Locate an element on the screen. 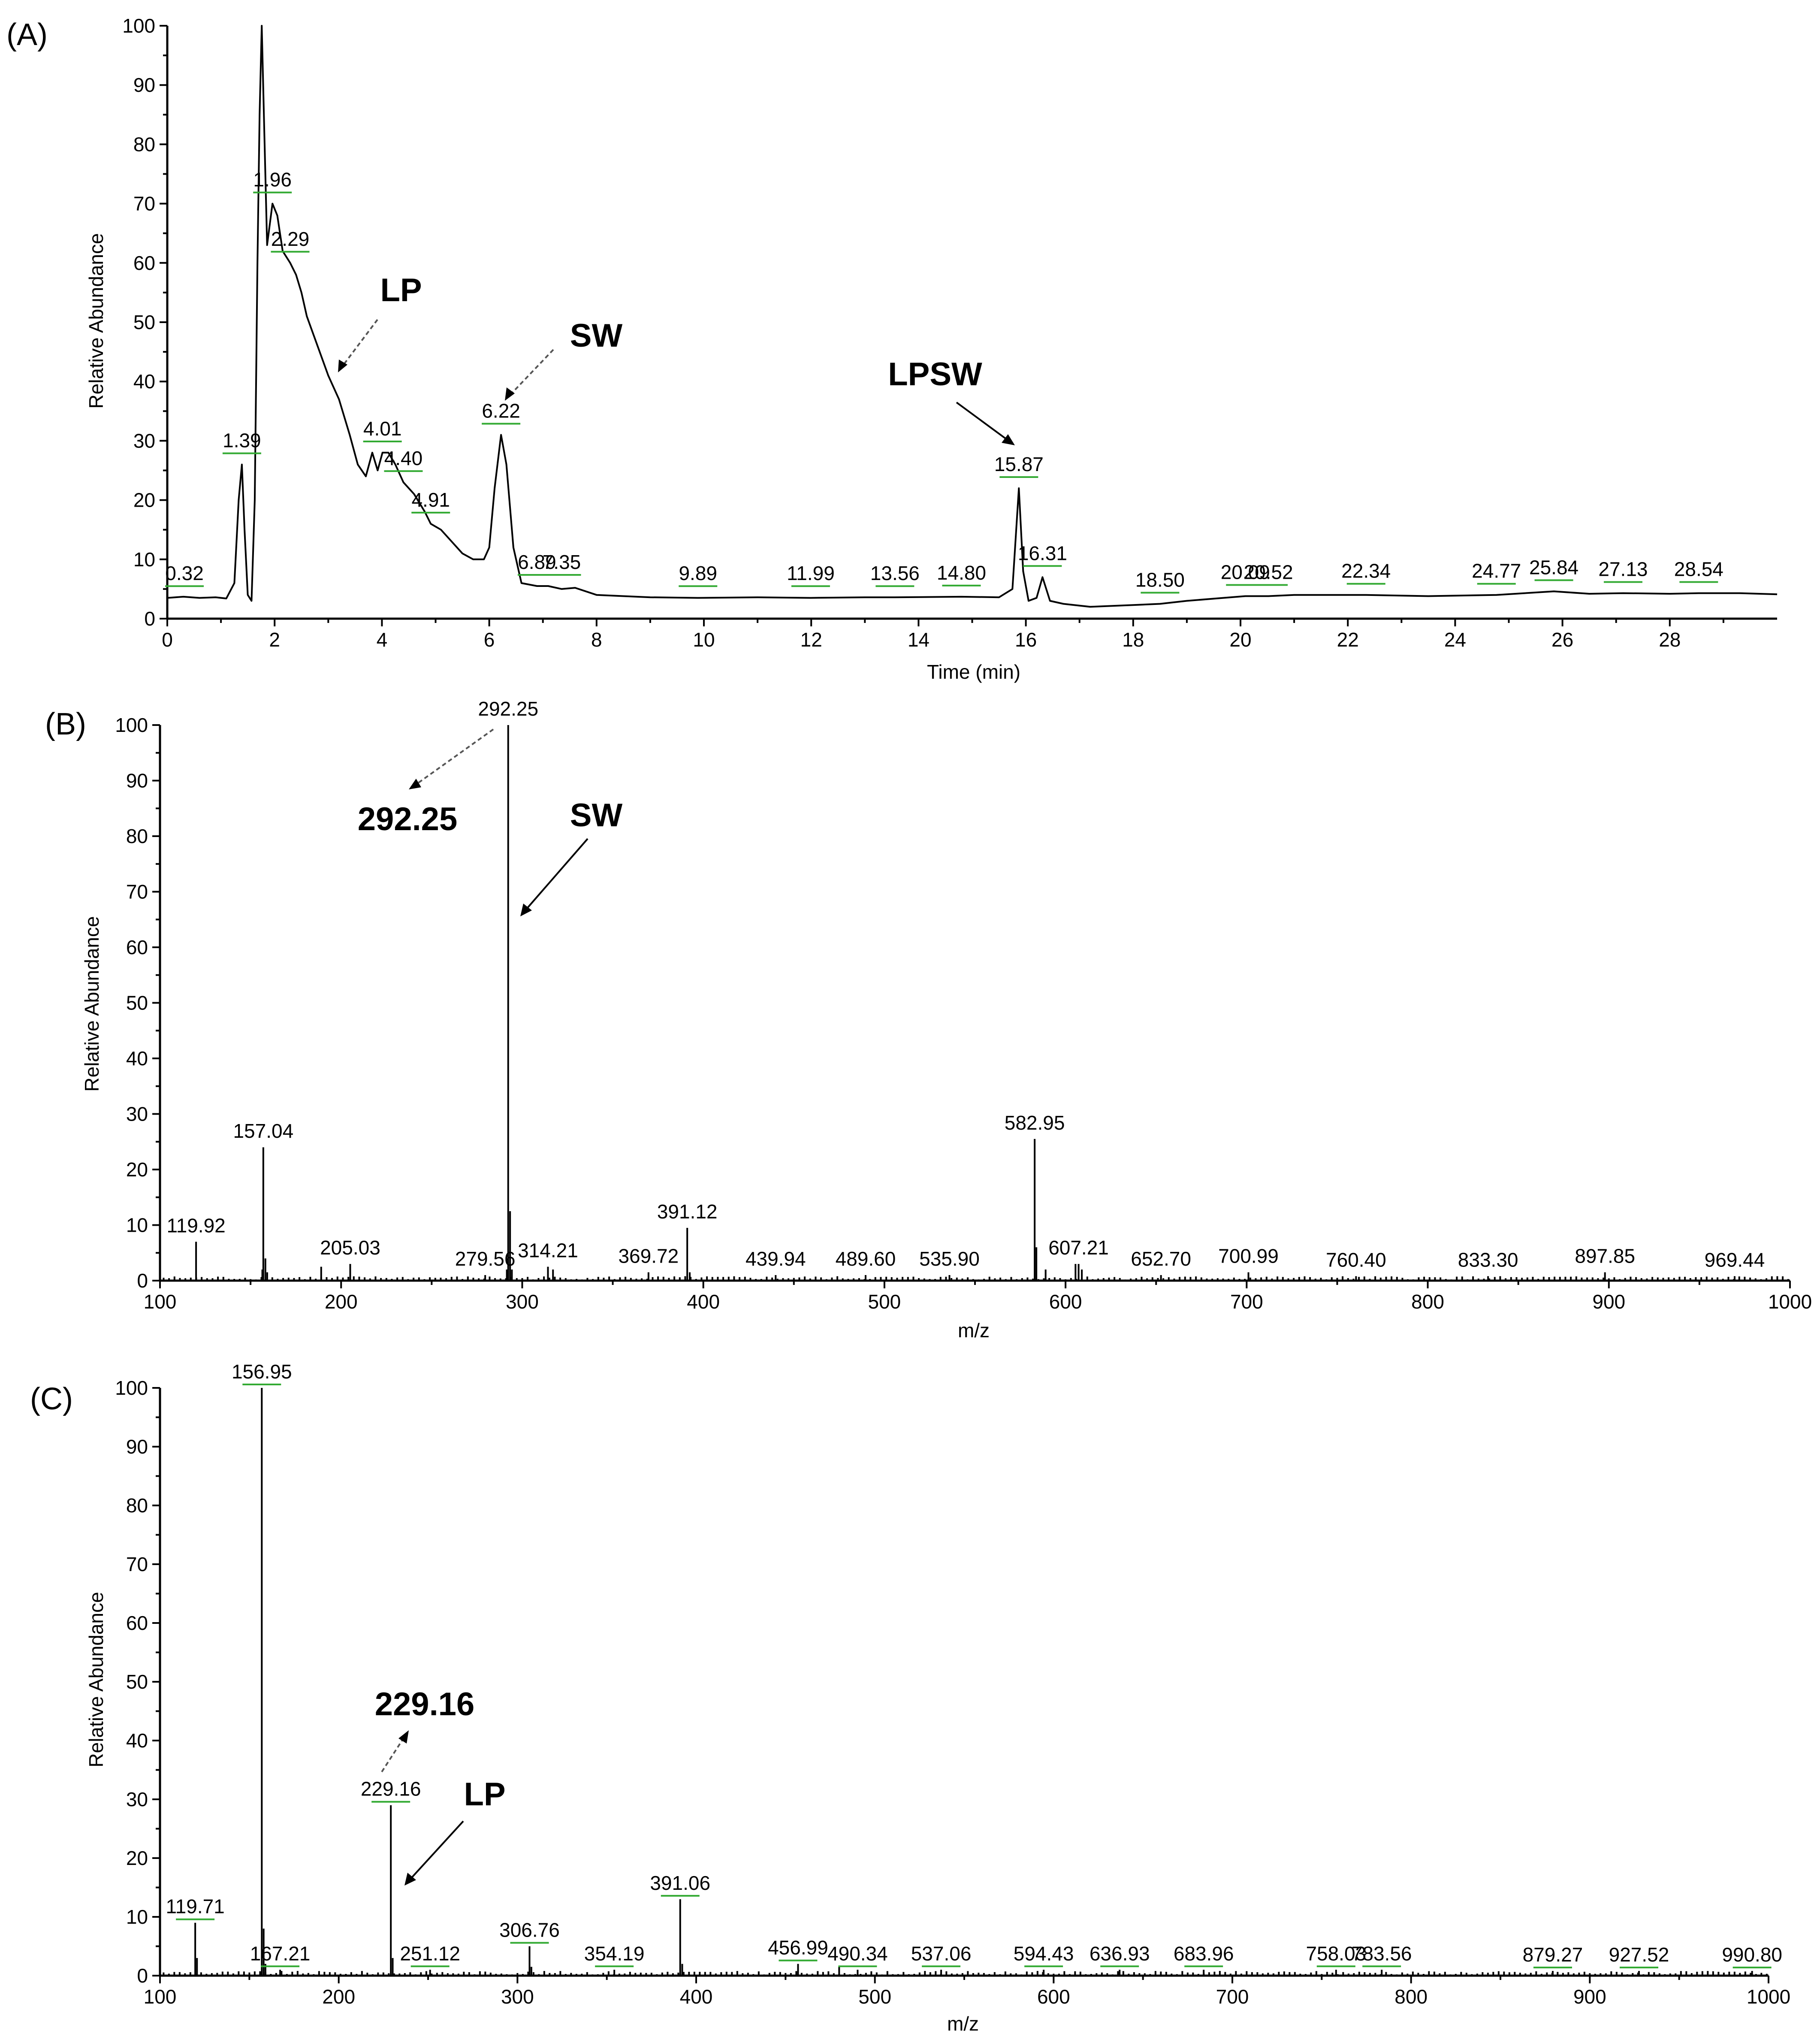 The height and width of the screenshot is (2043, 1820). peak-label: 22.34 is located at coordinates (1366, 571).